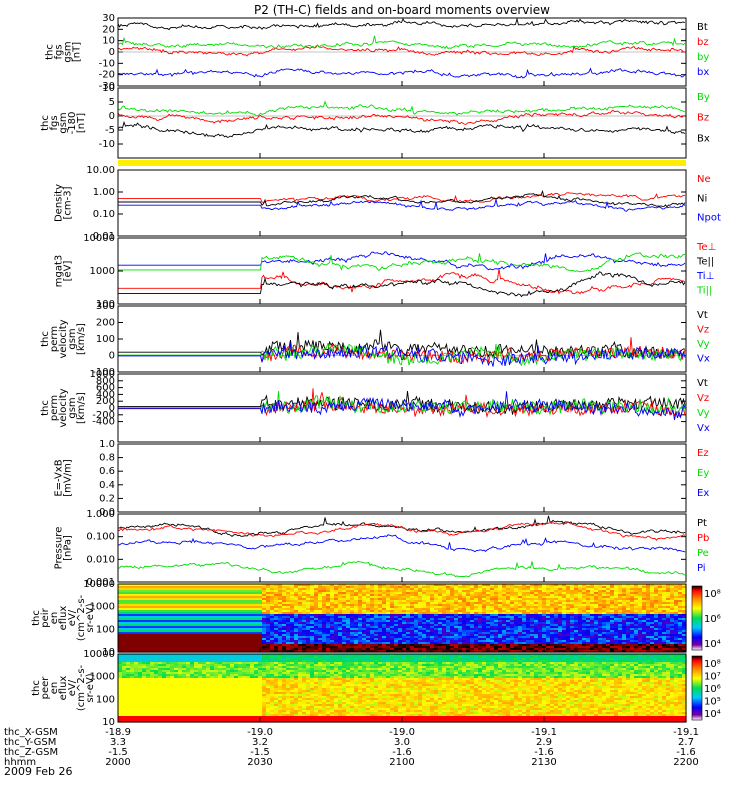 The image size is (750, 800). What do you see at coordinates (105, 394) in the screenshot?
I see `y-tick-label: 400` at bounding box center [105, 394].